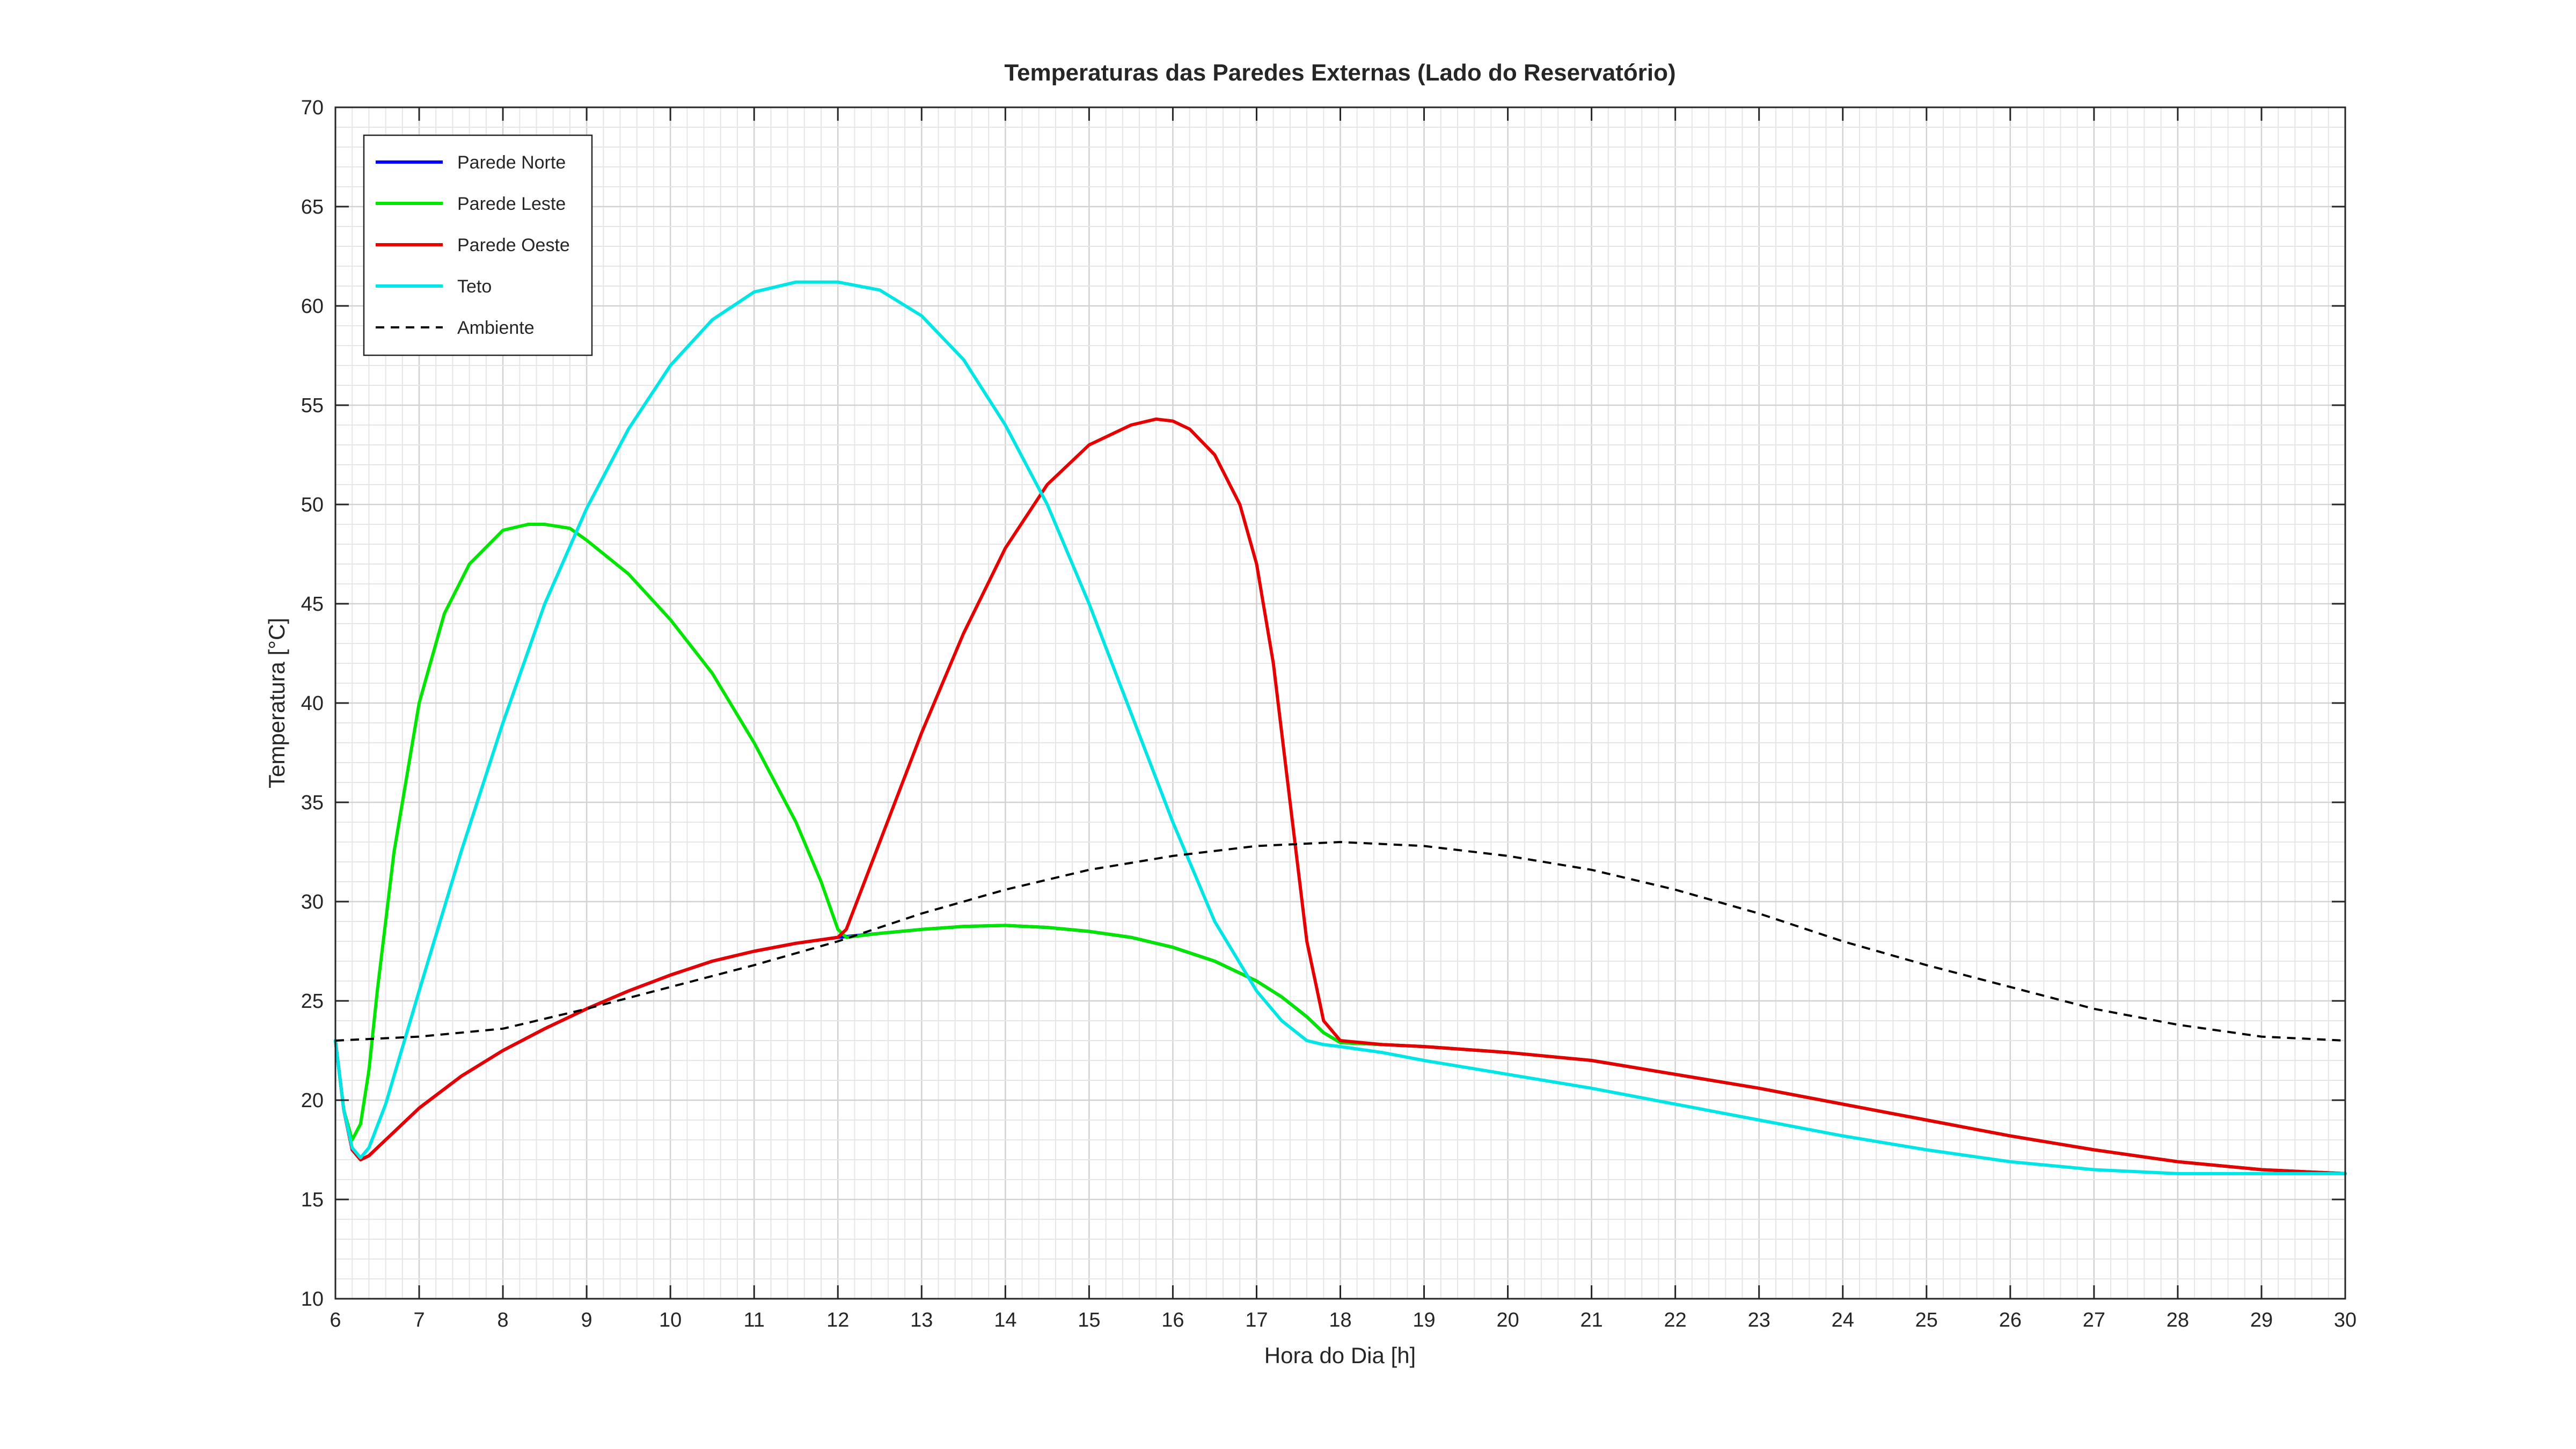  Describe the element at coordinates (276, 703) in the screenshot. I see `y-axis-label: Temperatura [°C]` at that location.